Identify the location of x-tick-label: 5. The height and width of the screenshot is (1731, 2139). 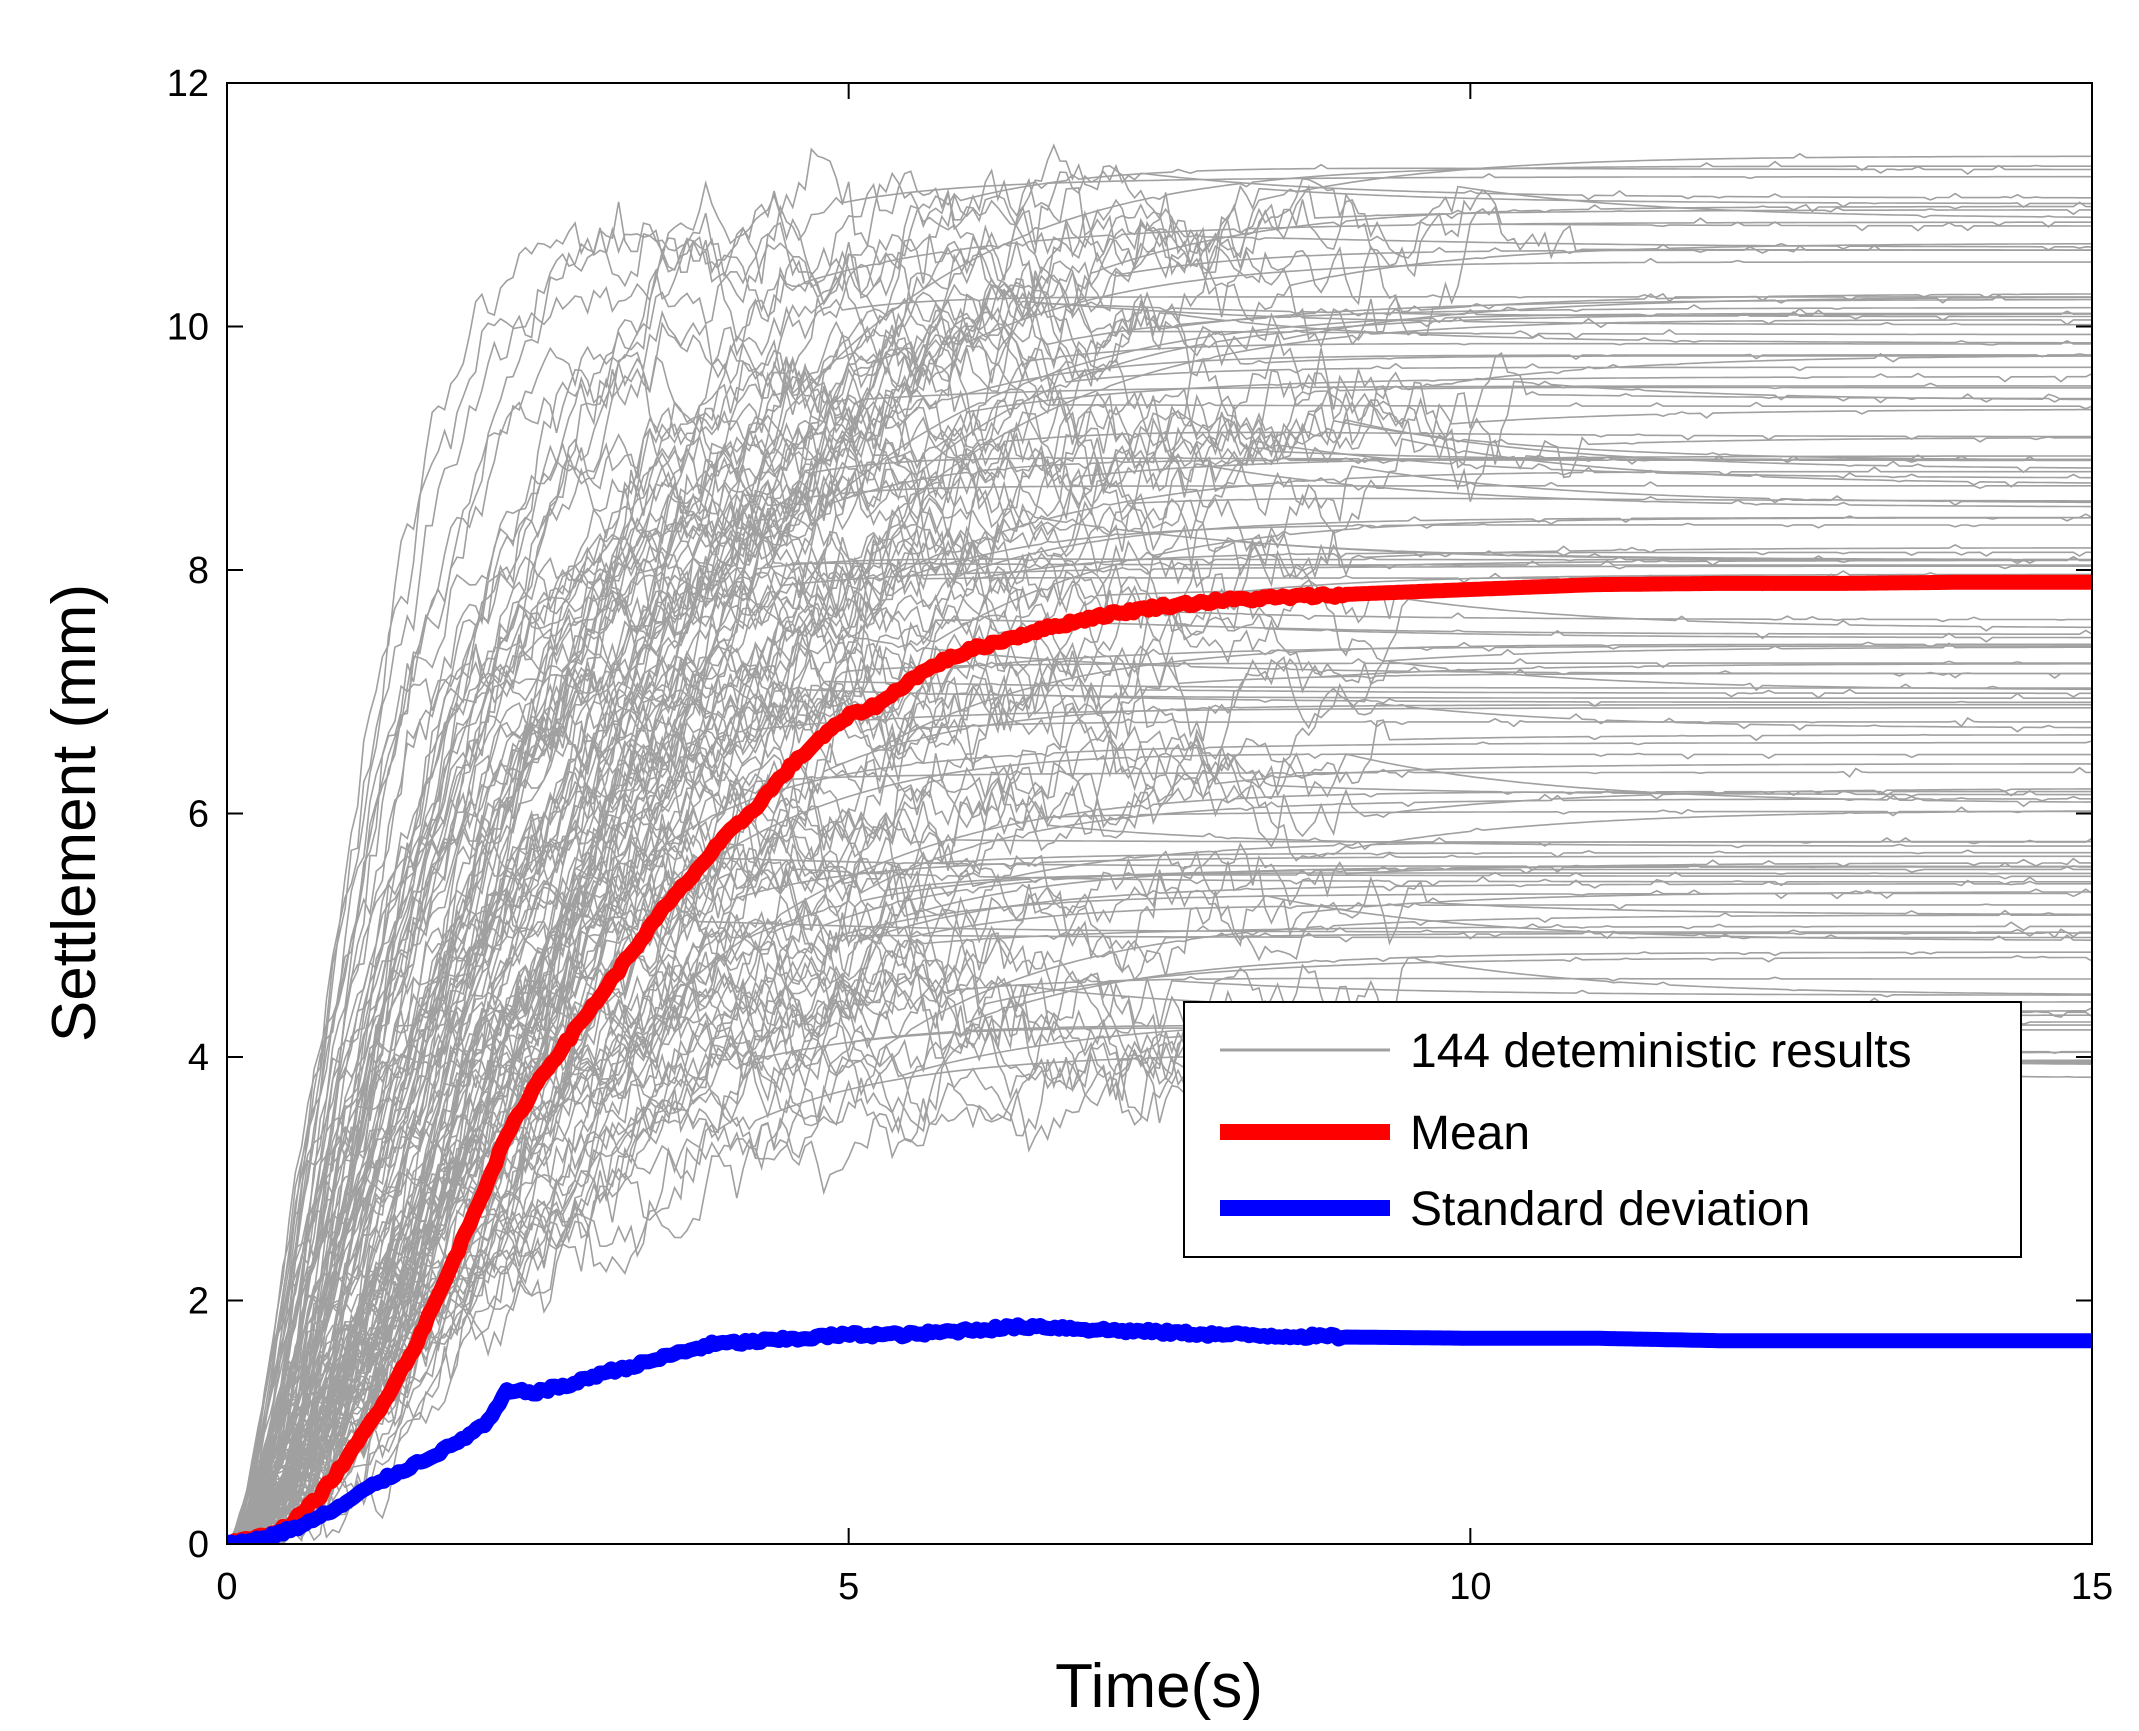
(848, 1587).